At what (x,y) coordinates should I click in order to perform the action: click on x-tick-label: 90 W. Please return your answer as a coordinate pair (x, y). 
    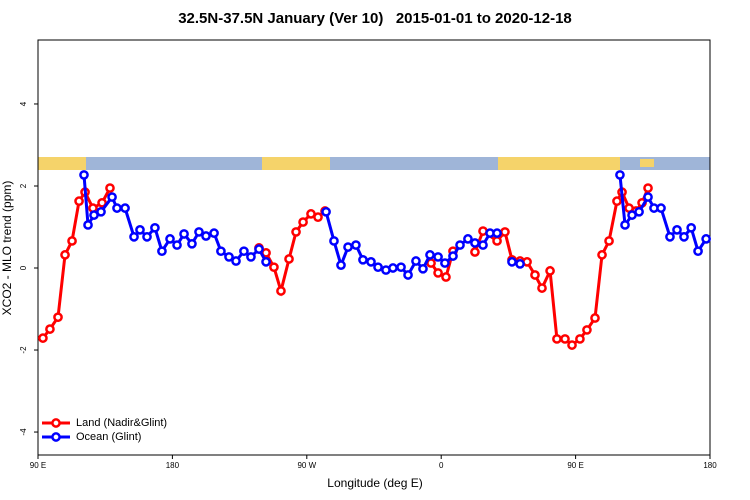
    Looking at the image, I should click on (306, 465).